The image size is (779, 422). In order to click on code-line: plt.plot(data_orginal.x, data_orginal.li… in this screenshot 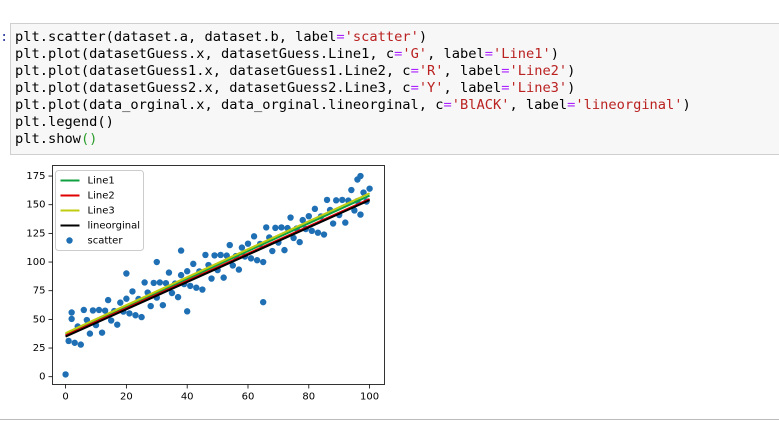, I will do `click(353, 105)`.